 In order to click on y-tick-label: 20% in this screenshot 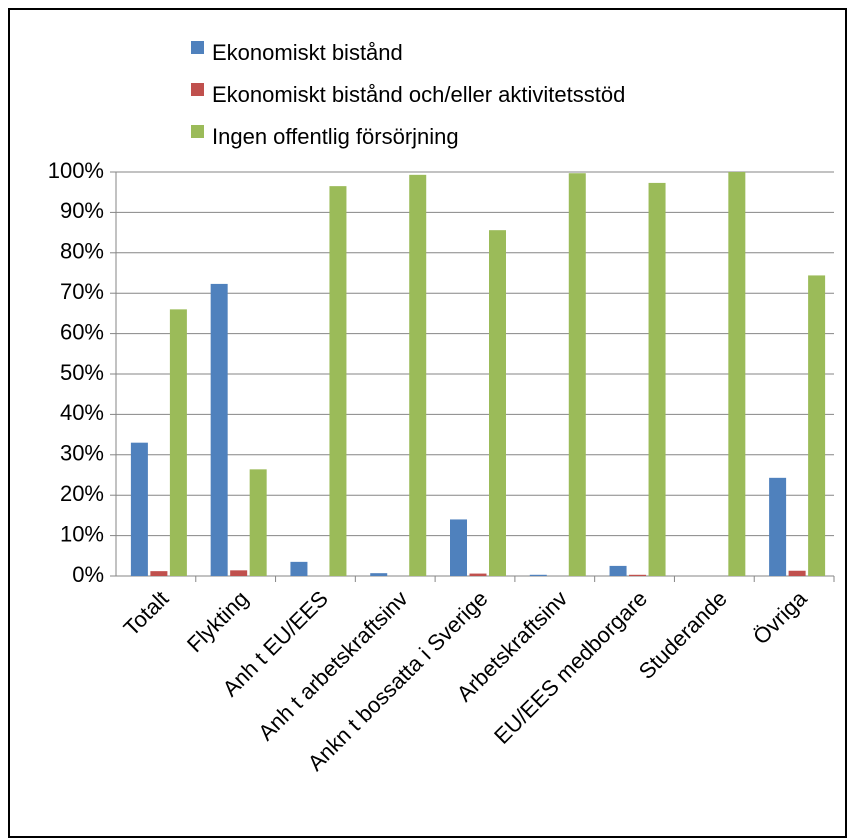, I will do `click(82, 493)`.